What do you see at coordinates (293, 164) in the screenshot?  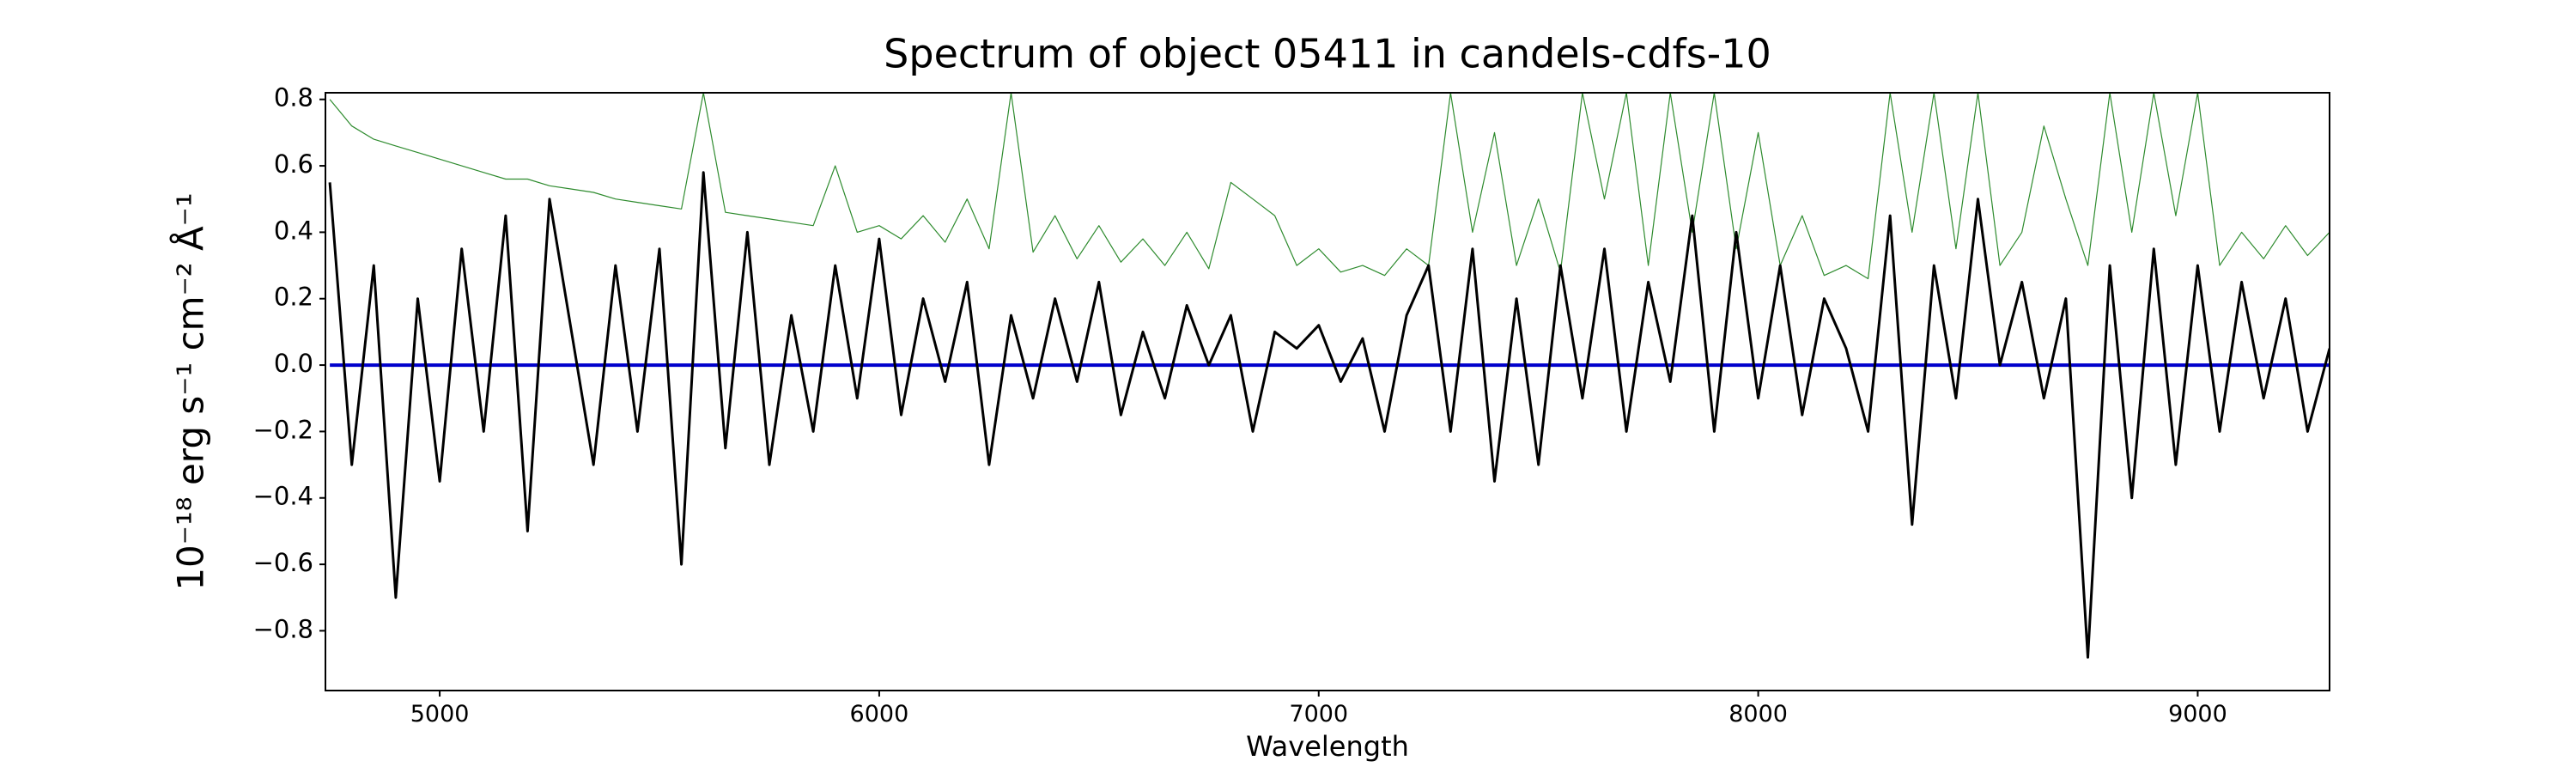 I see `y-tick-label: 0.6` at bounding box center [293, 164].